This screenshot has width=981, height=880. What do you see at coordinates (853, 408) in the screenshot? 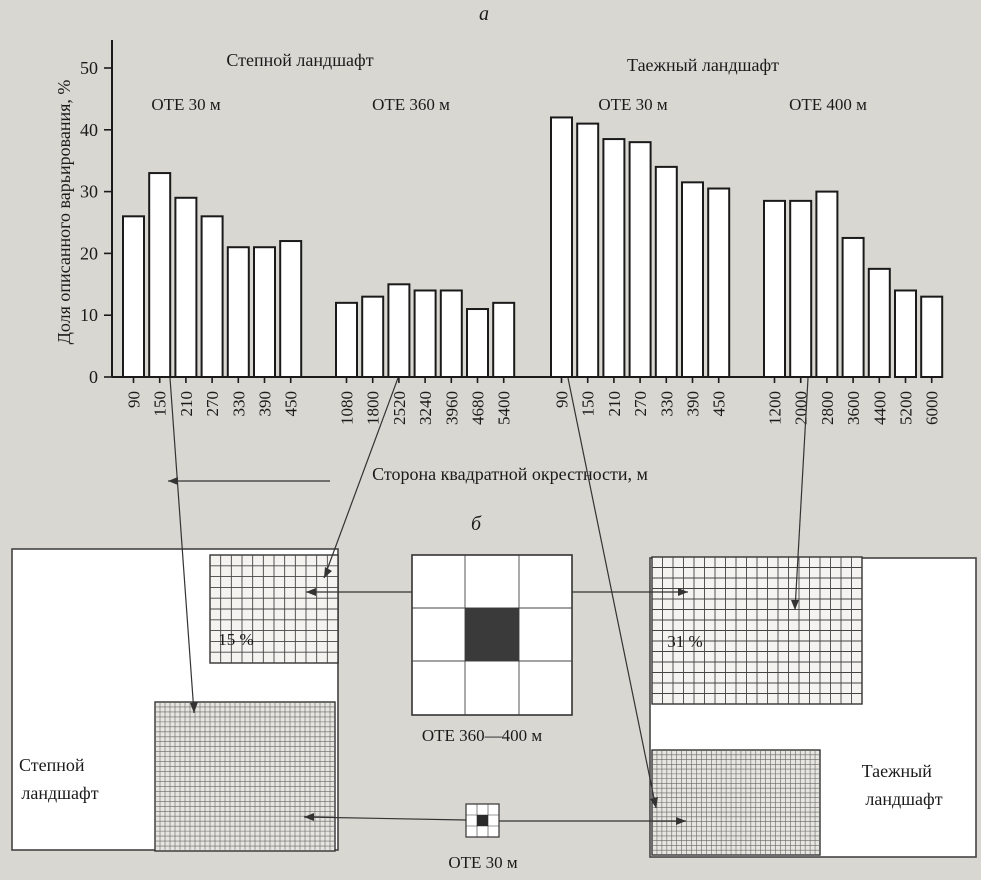
I see `x-tick-label: 3600` at bounding box center [853, 408].